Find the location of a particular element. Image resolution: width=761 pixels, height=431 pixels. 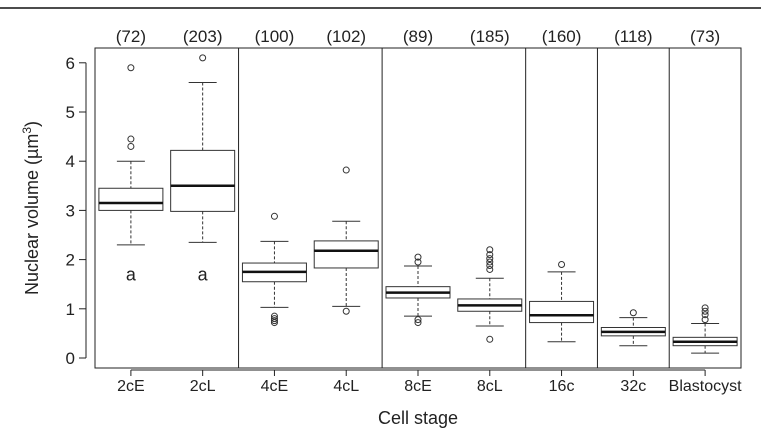

y-tick-label: 6 is located at coordinates (70, 63).